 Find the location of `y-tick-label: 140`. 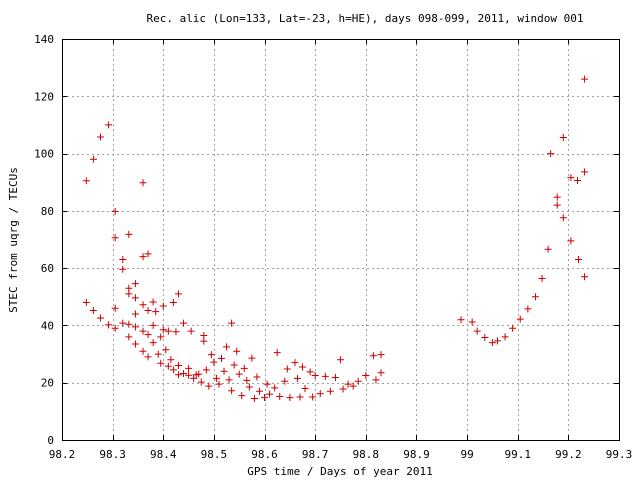

y-tick-label: 140 is located at coordinates (44, 39).